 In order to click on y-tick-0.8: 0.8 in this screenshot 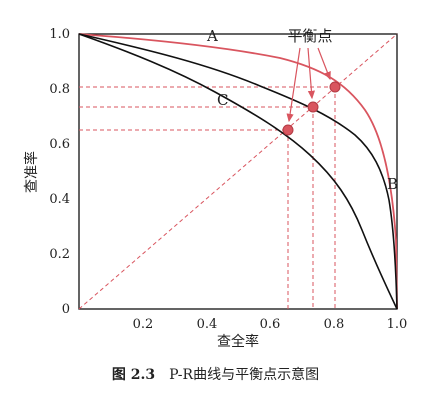, I will do `click(59, 89)`.